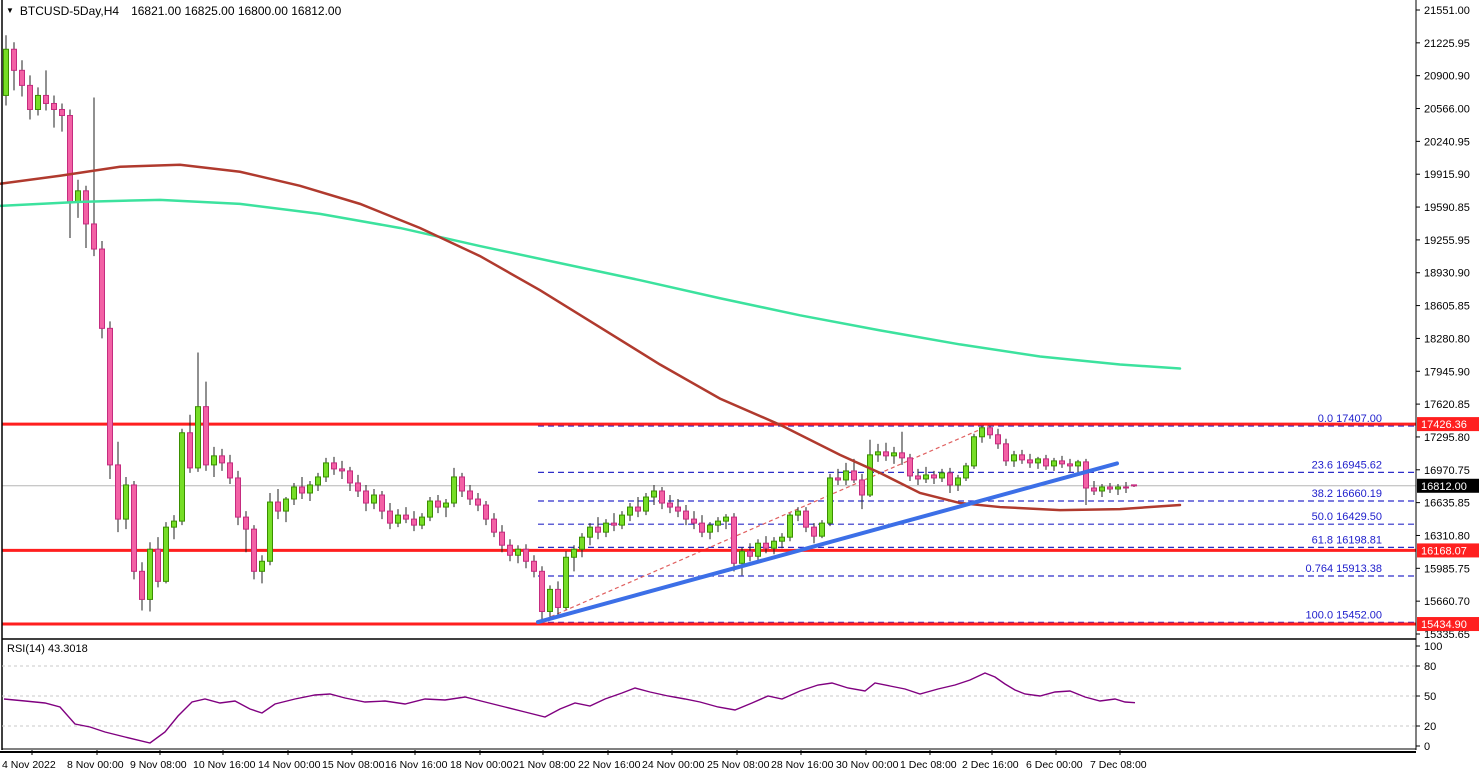 The width and height of the screenshot is (1480, 776). What do you see at coordinates (1447, 208) in the screenshot?
I see `price-axis-label: 19590.85` at bounding box center [1447, 208].